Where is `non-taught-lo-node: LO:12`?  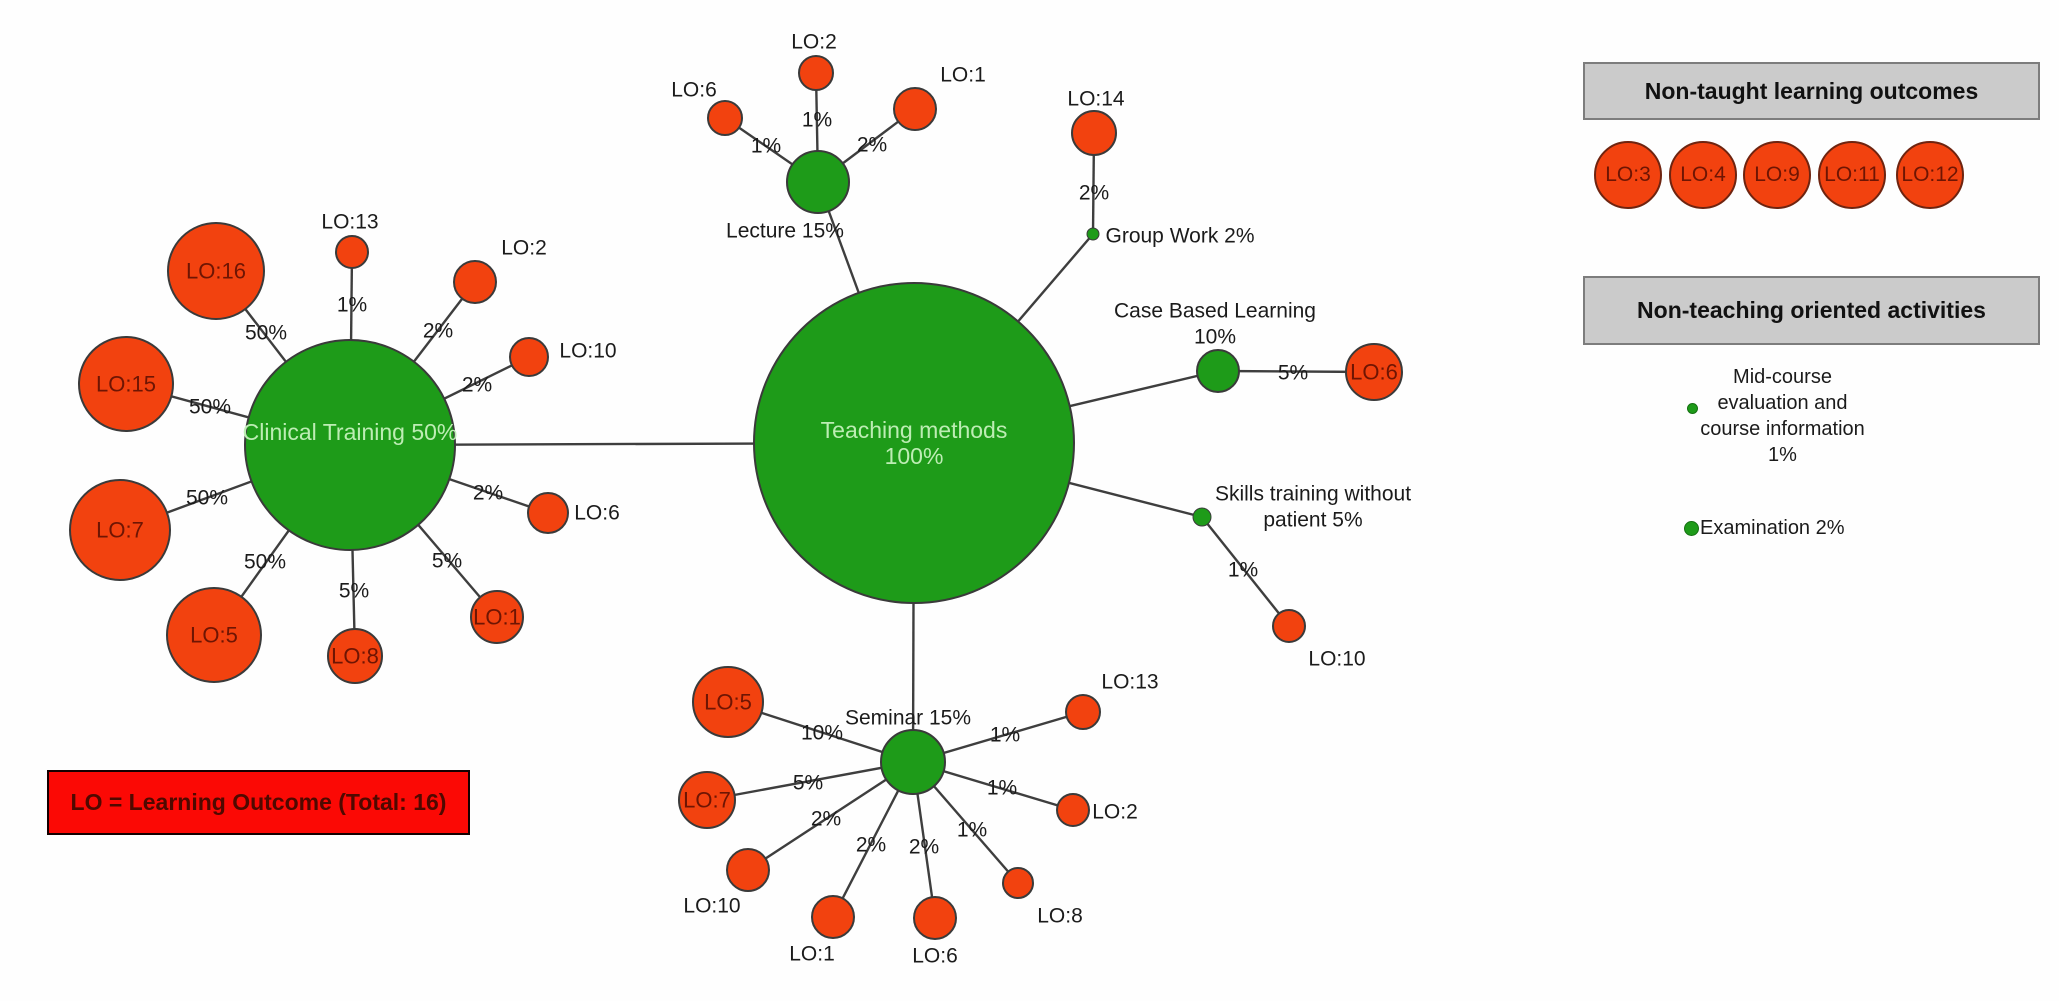 non-taught-lo-node: LO:12 is located at coordinates (1930, 175).